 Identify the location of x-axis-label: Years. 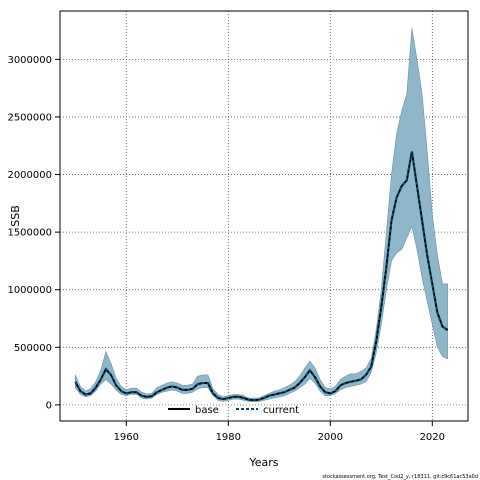
(263, 462).